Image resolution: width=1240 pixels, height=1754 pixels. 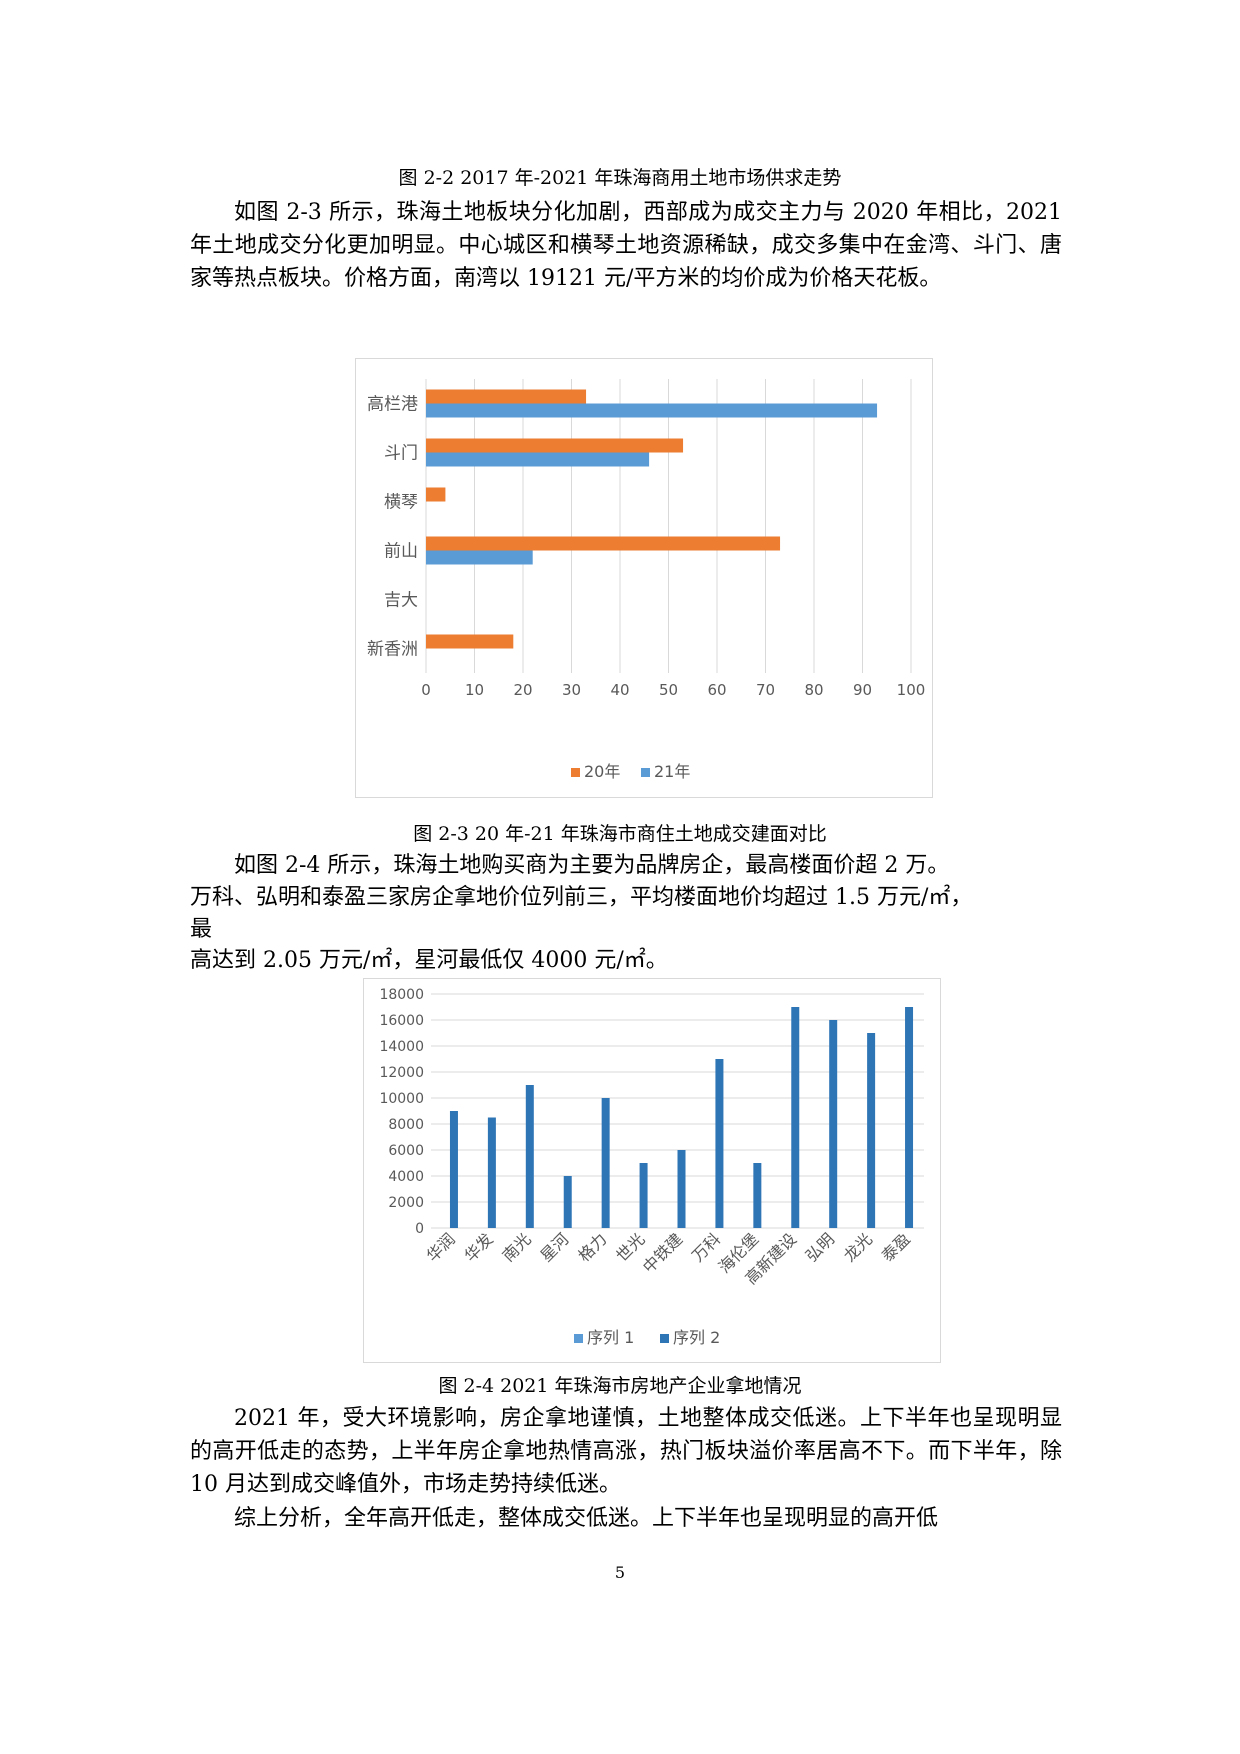 What do you see at coordinates (406, 1177) in the screenshot?
I see `y-tick-label: 4000` at bounding box center [406, 1177].